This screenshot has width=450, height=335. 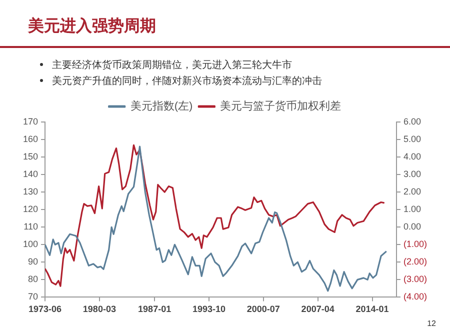 I want to click on y-tick-label: 90, so click(x=33, y=261).